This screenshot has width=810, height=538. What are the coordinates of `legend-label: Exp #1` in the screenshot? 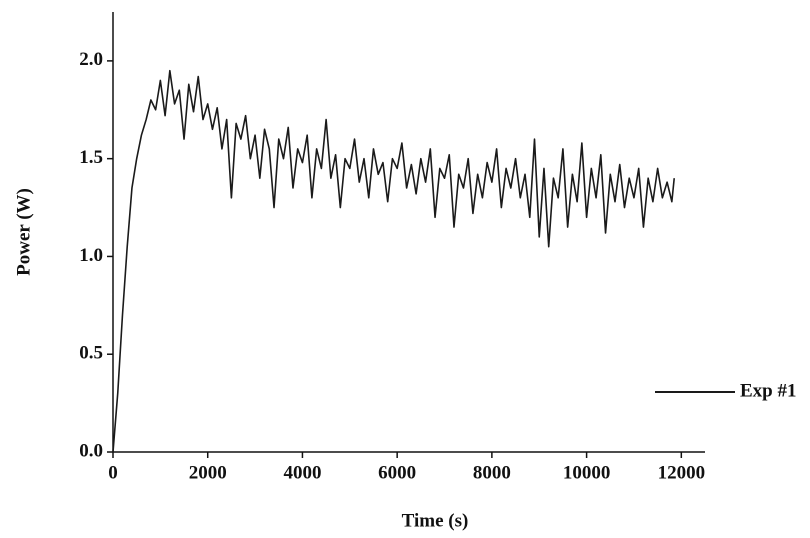 It's located at (768, 390).